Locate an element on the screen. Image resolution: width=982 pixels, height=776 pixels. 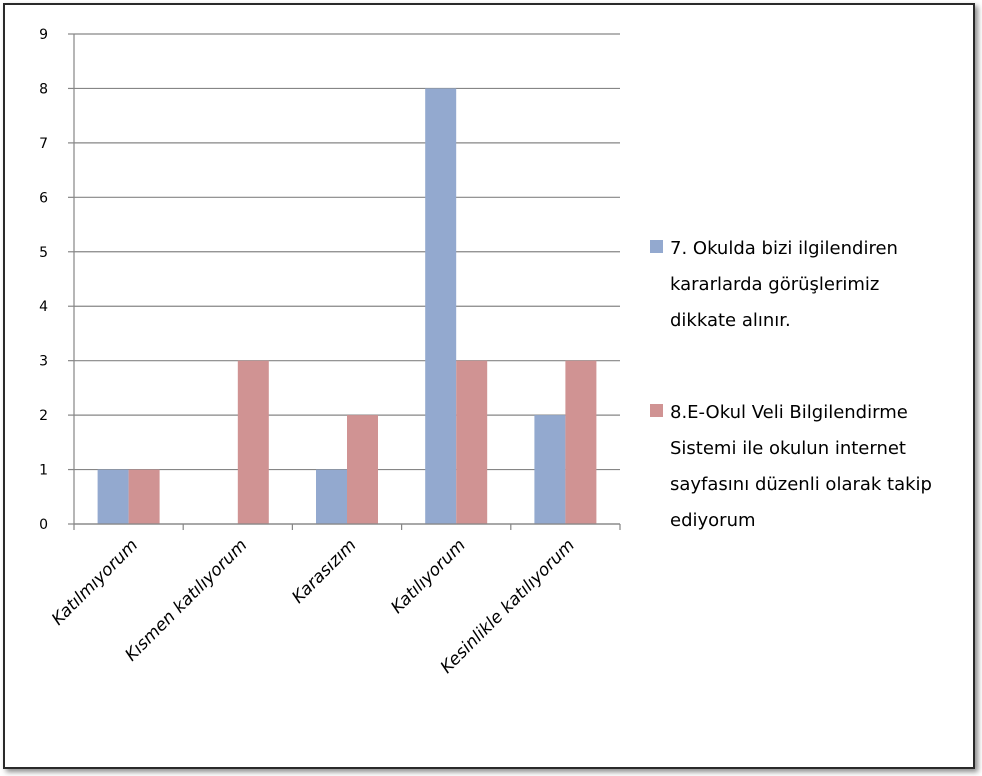
legend-label-line: sayfasını düzenli olarak takip is located at coordinates (801, 484).